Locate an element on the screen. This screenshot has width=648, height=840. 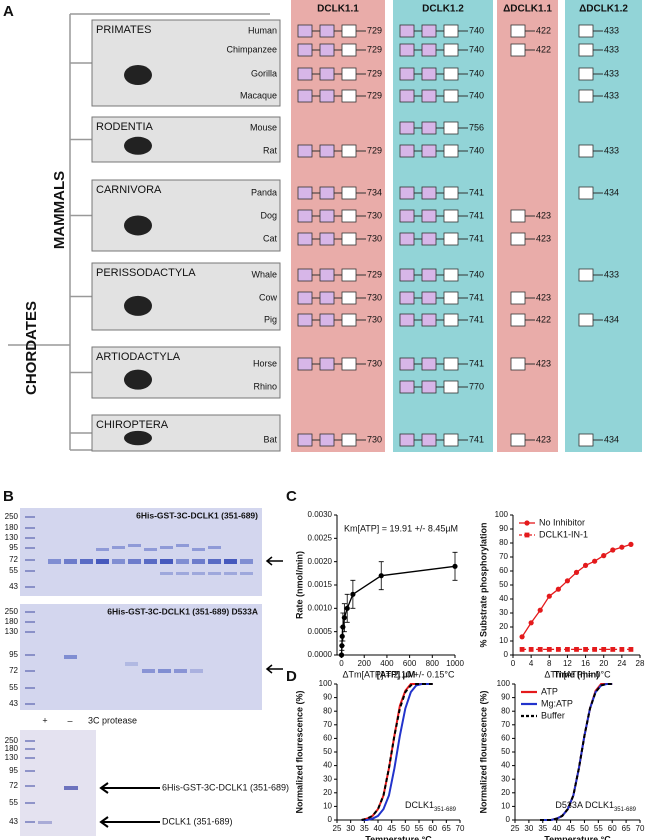
band-label: 6His-GST-3C-DCLK1 (351-689) is located at coordinates (225, 787).